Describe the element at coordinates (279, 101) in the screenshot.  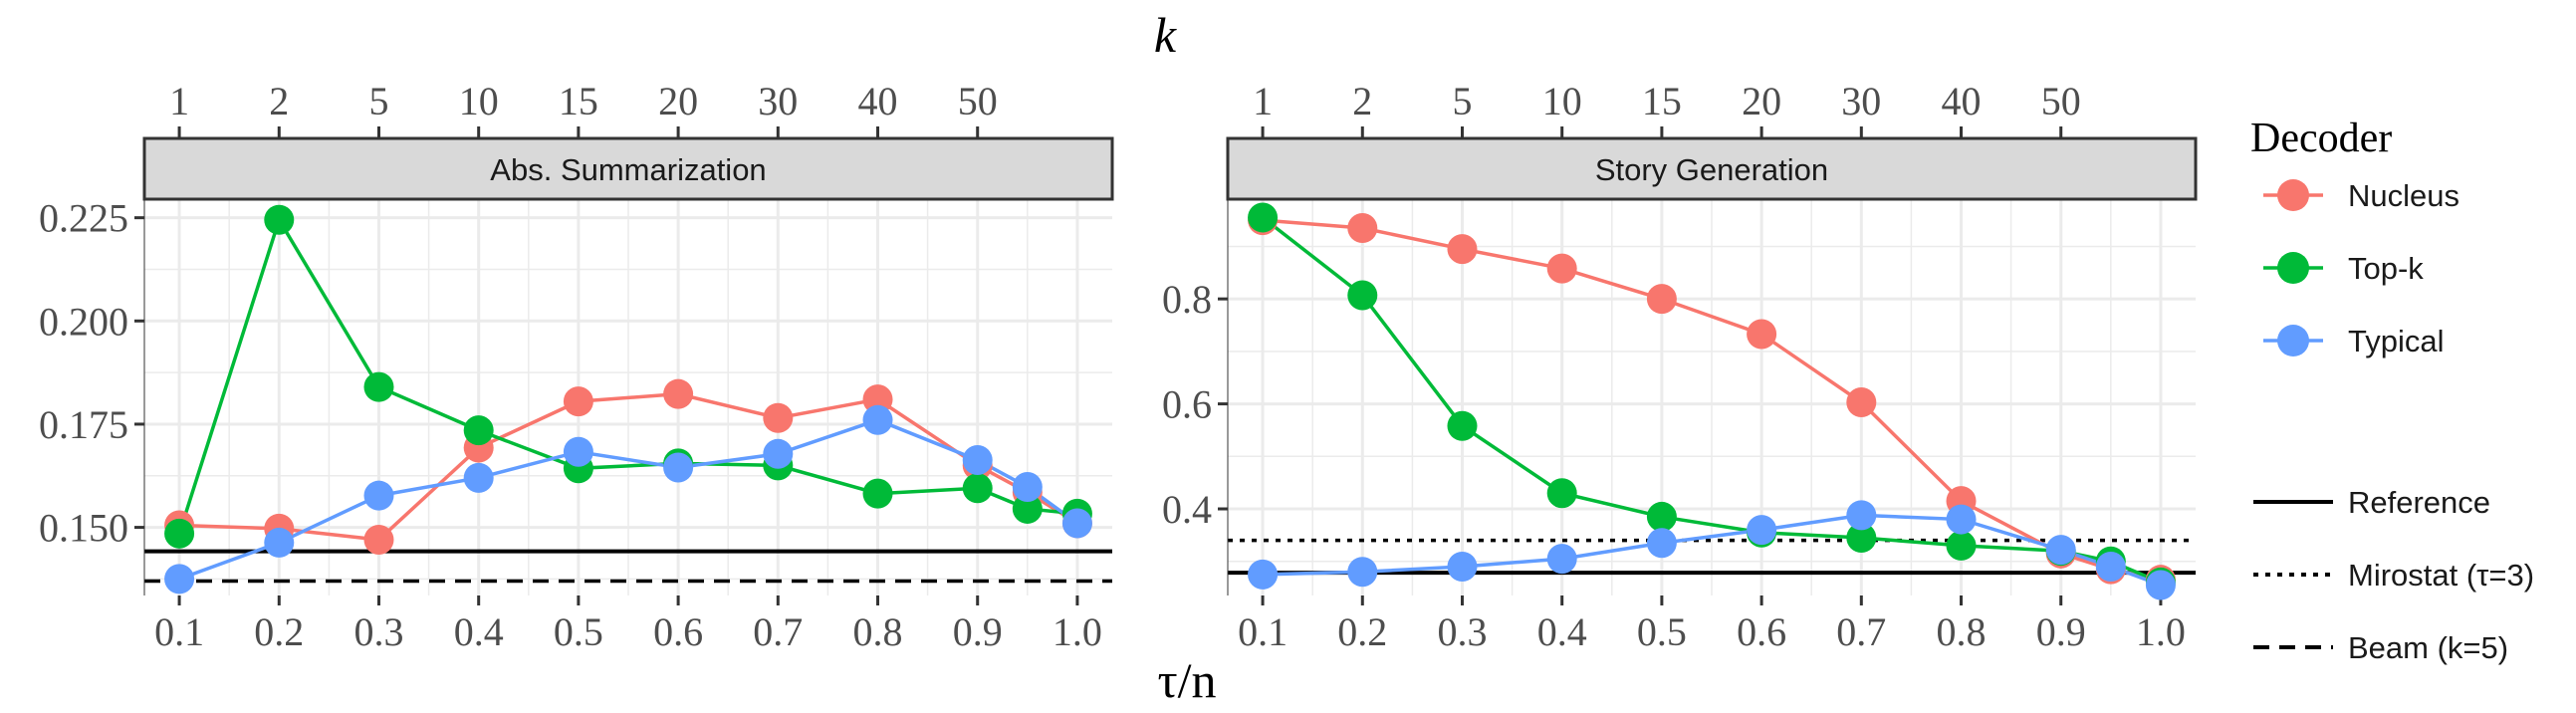
I see `top-tick-label: 2` at that location.